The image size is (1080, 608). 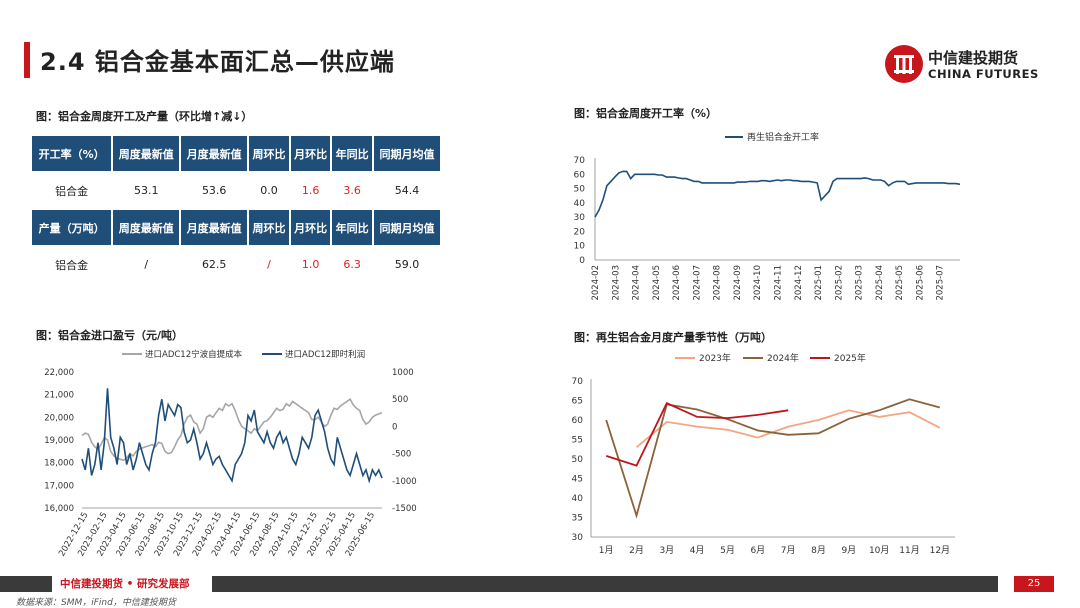 I want to click on y-right-tick-label: 1000, so click(x=403, y=373).